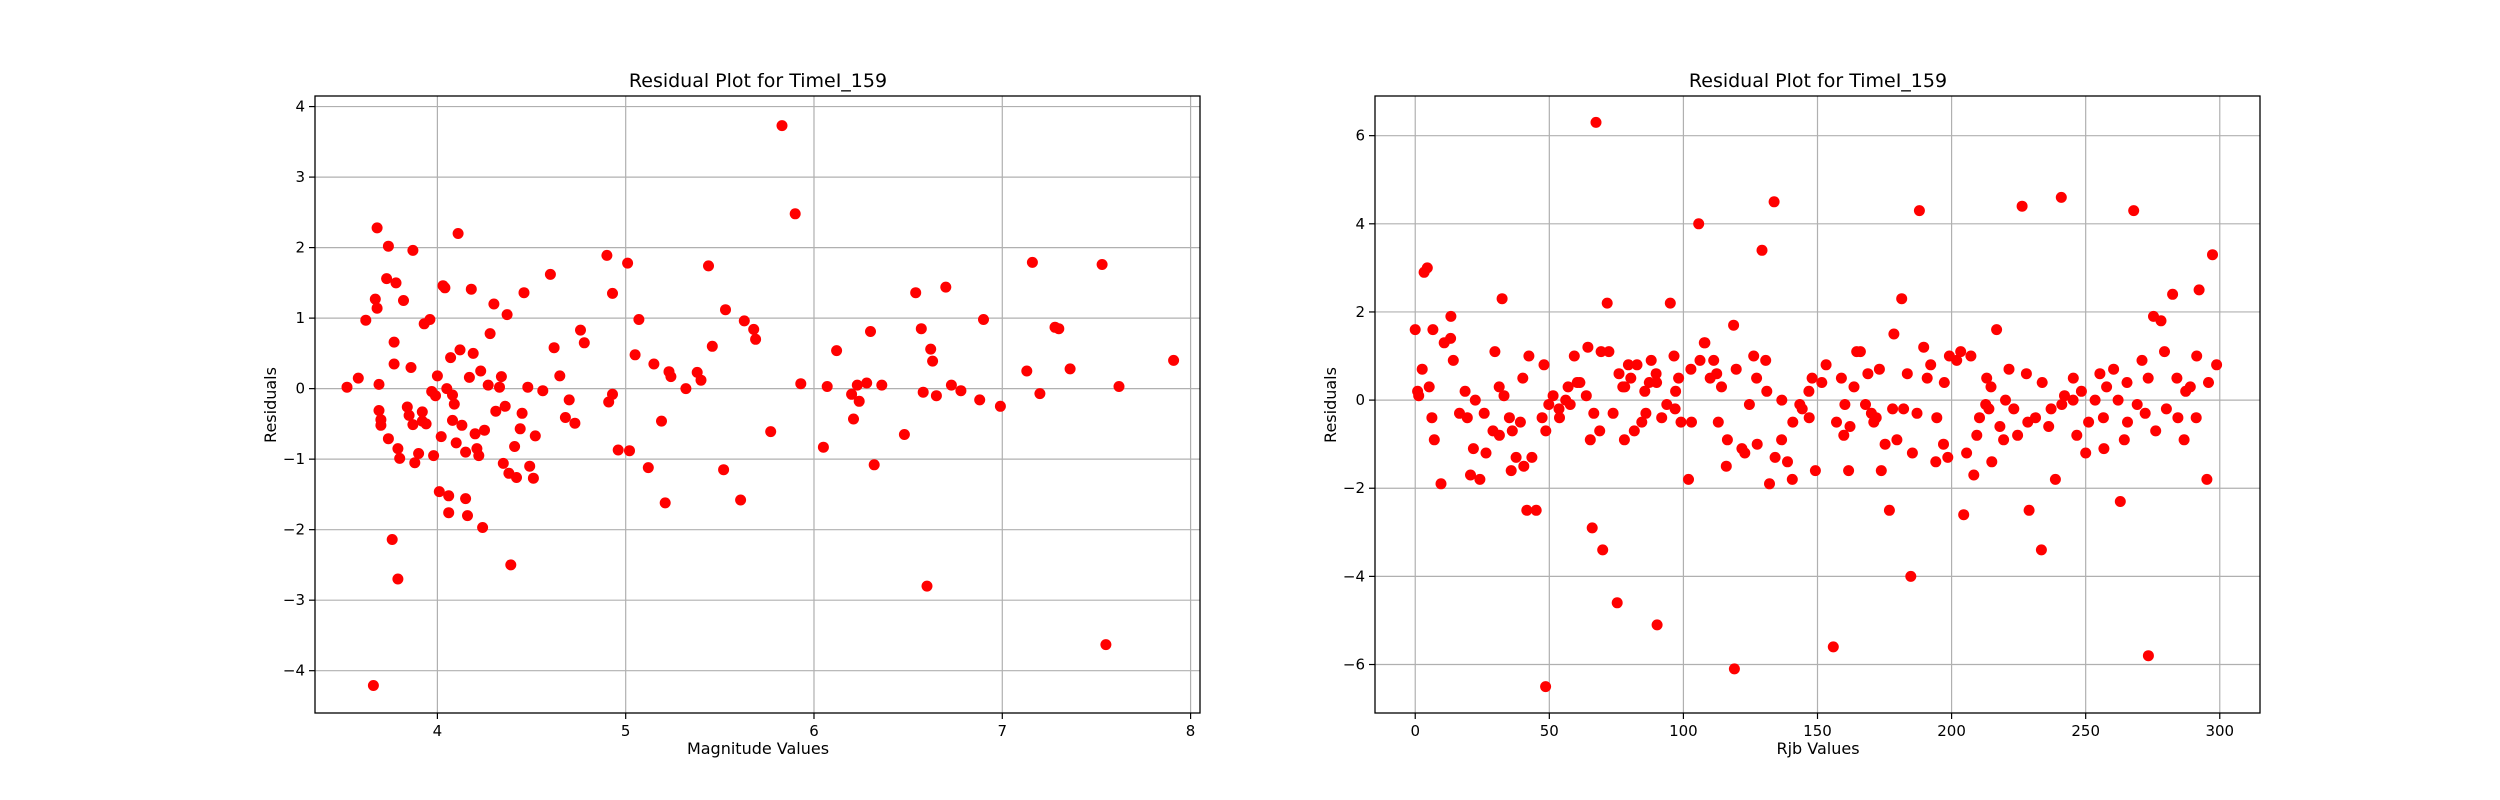  Describe the element at coordinates (1360, 400) in the screenshot. I see `y-tick-label: 0` at that location.